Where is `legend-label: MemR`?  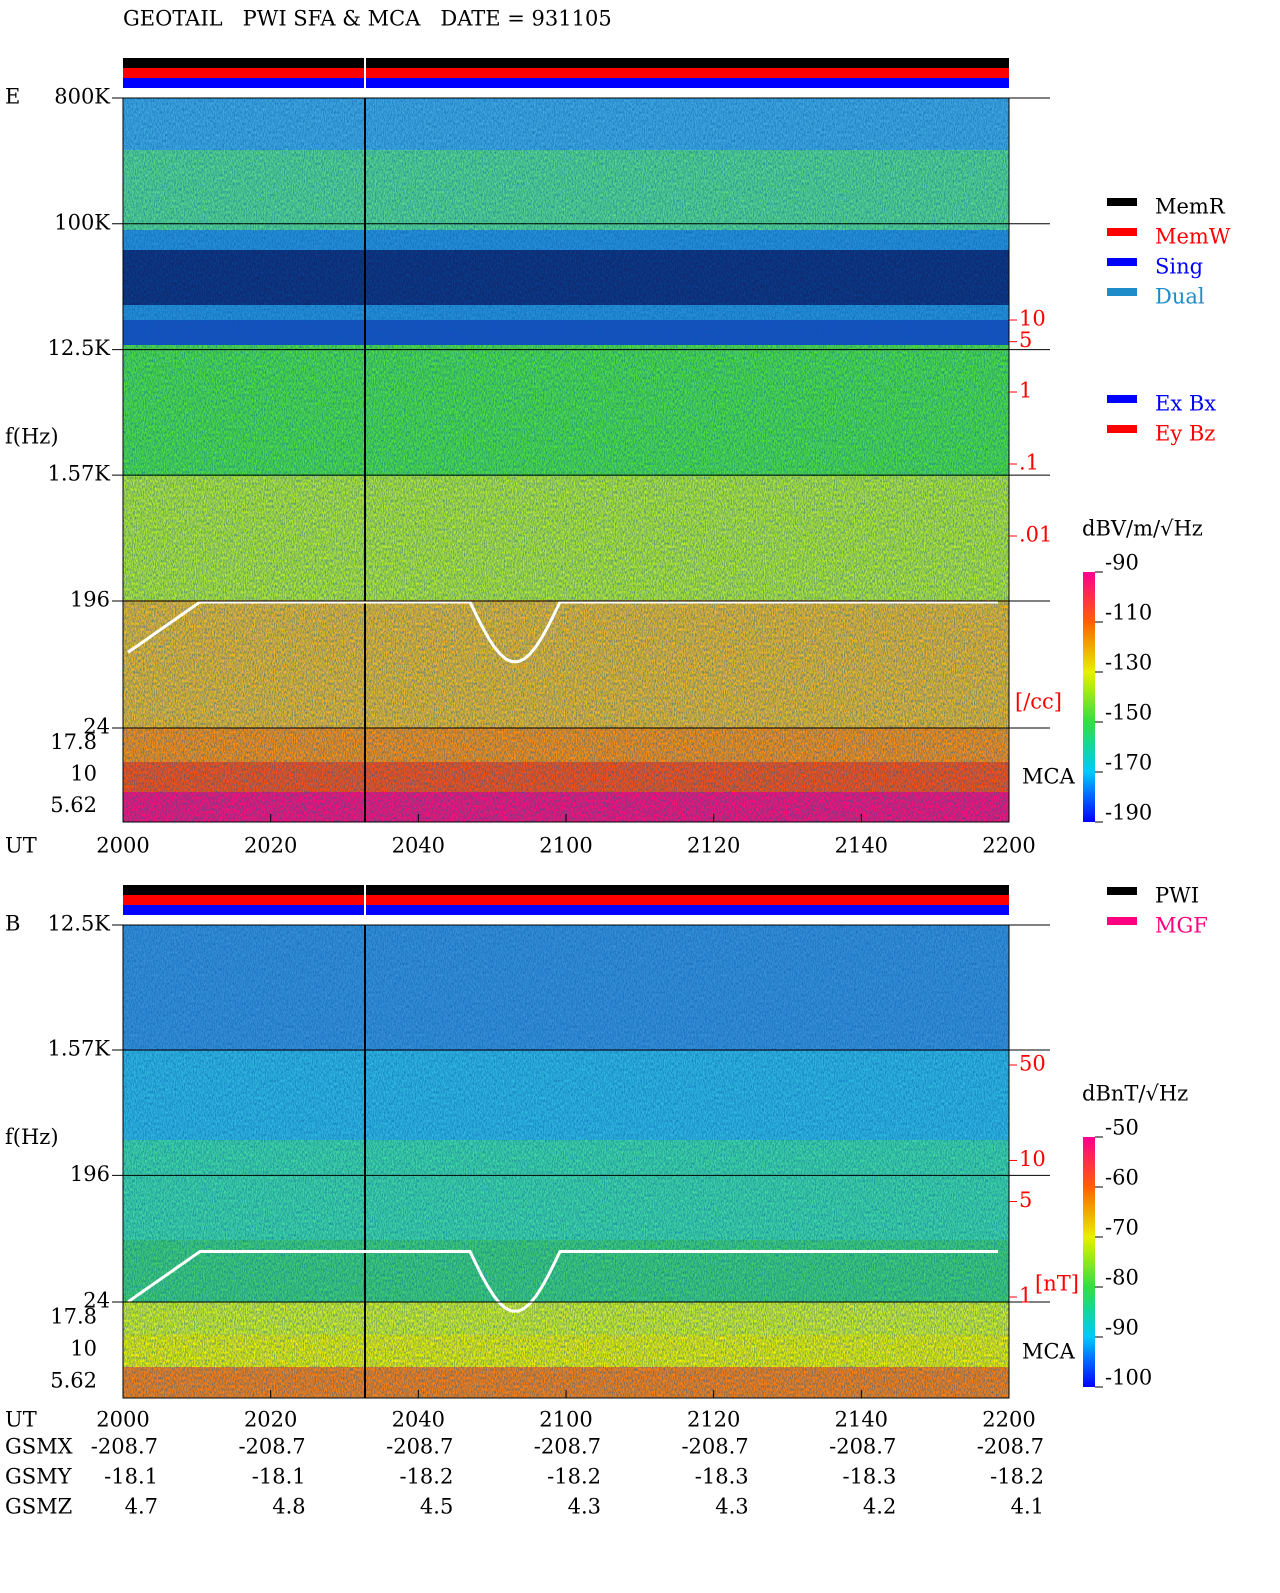 legend-label: MemR is located at coordinates (1190, 207).